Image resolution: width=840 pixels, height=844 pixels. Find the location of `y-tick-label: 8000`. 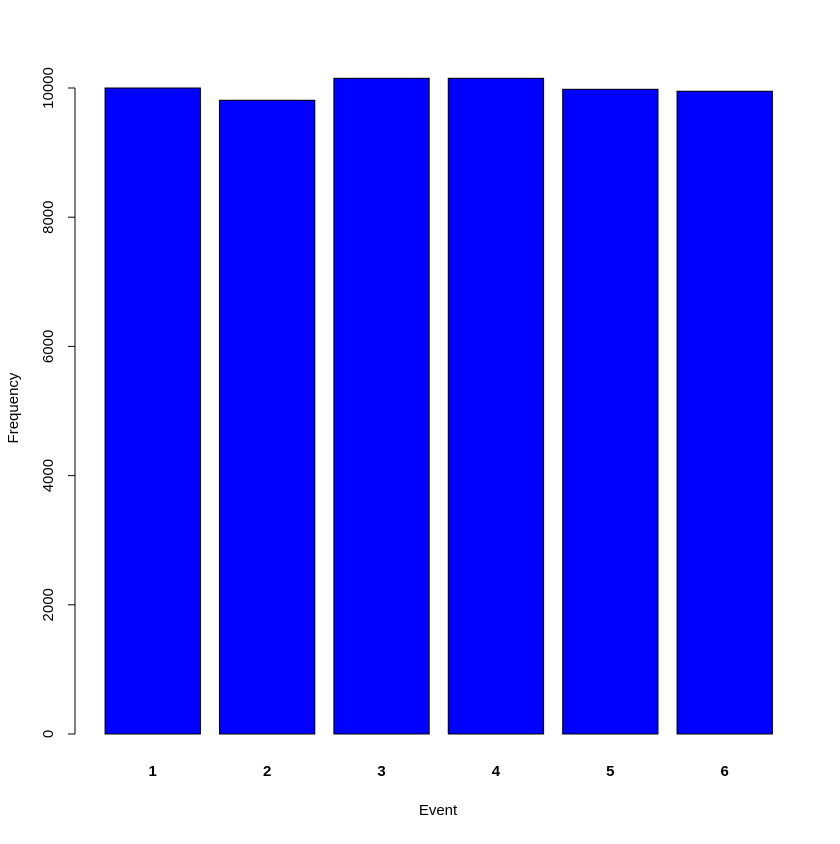

y-tick-label: 8000 is located at coordinates (48, 217).